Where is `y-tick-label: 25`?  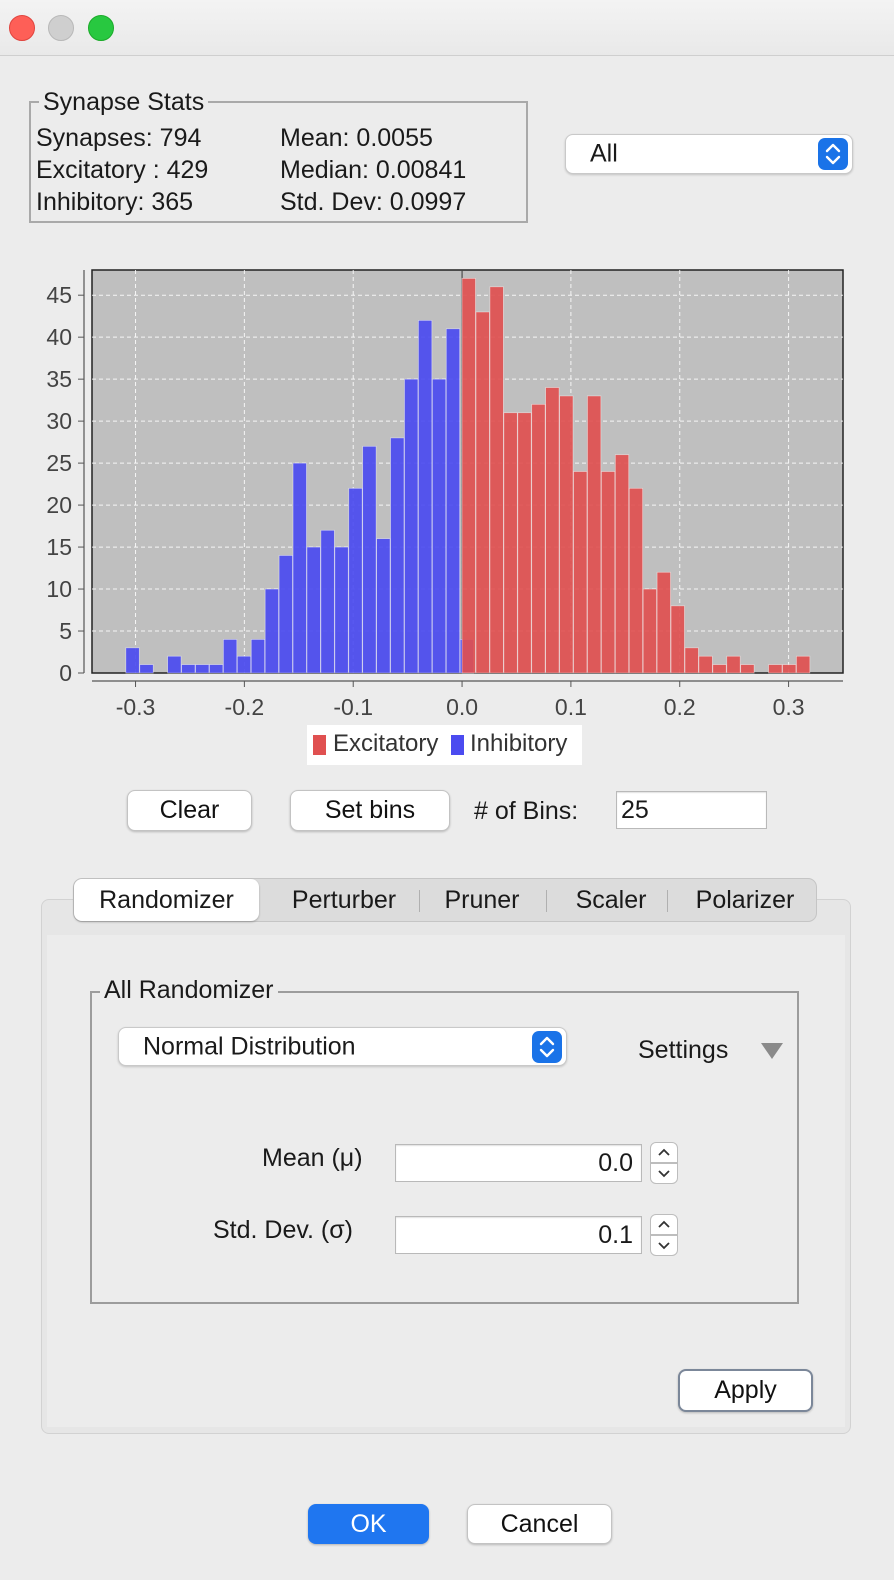 y-tick-label: 25 is located at coordinates (59, 463).